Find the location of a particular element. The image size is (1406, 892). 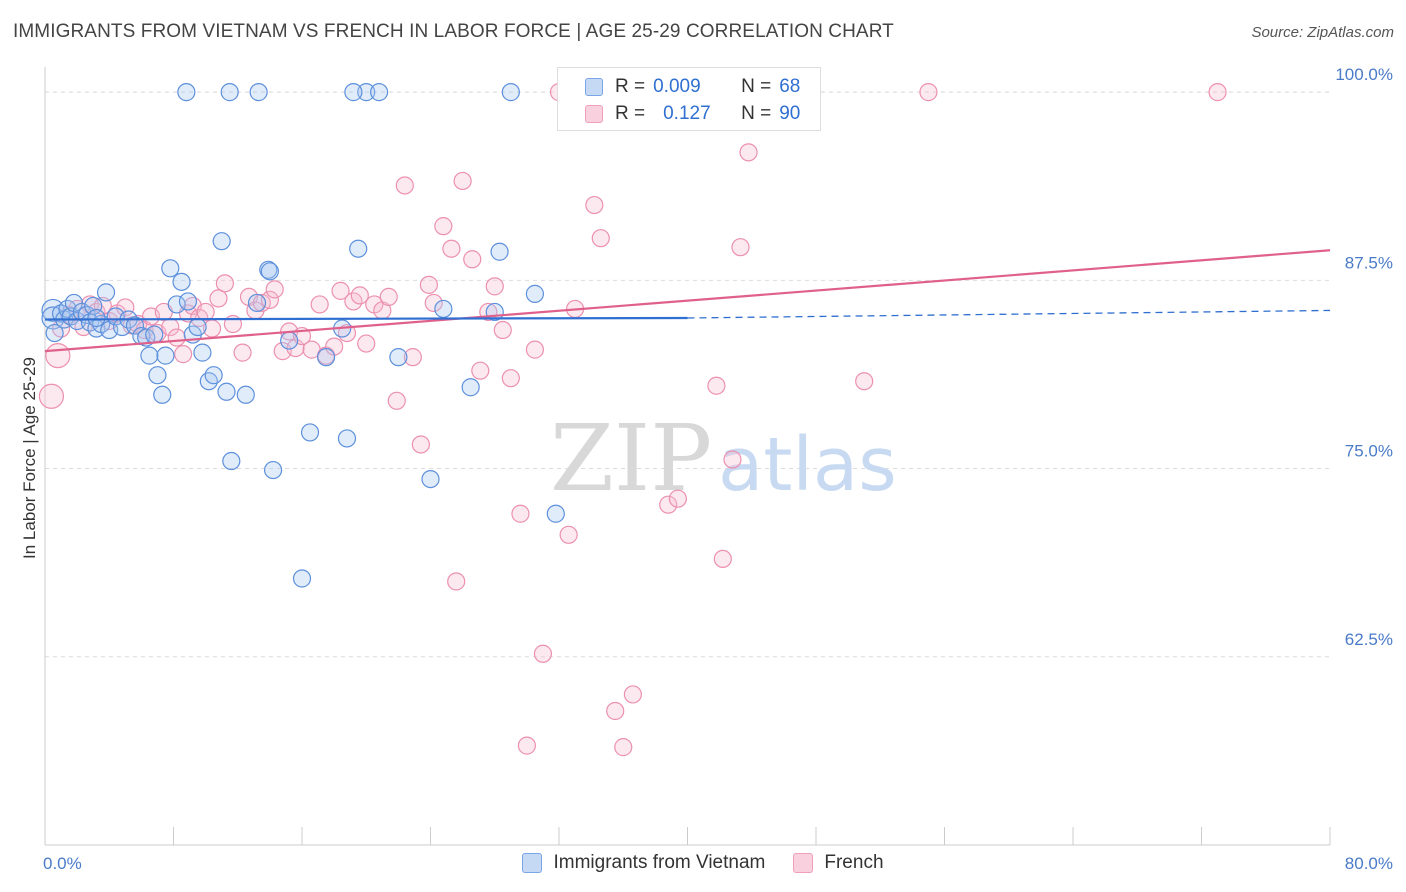

y-tick-label: 100.0% is located at coordinates (1364, 74).